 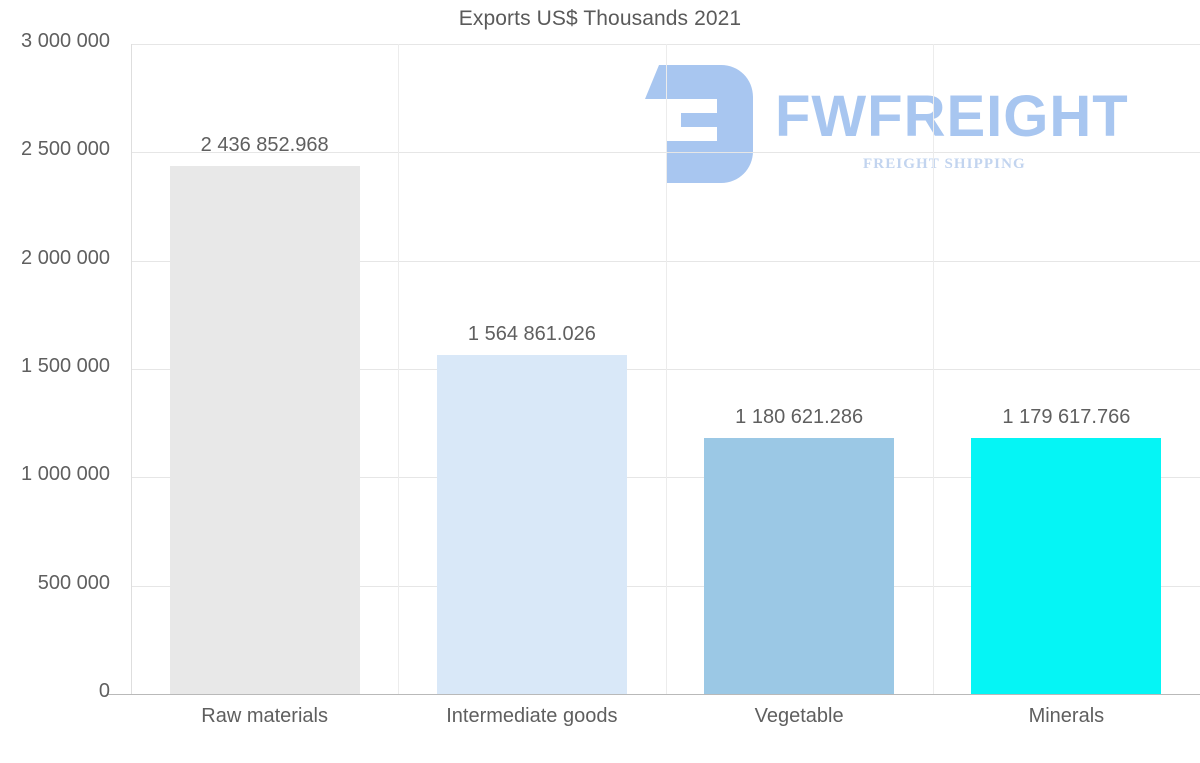 What do you see at coordinates (264, 145) in the screenshot?
I see `bar-value-label: 2 436 852.968` at bounding box center [264, 145].